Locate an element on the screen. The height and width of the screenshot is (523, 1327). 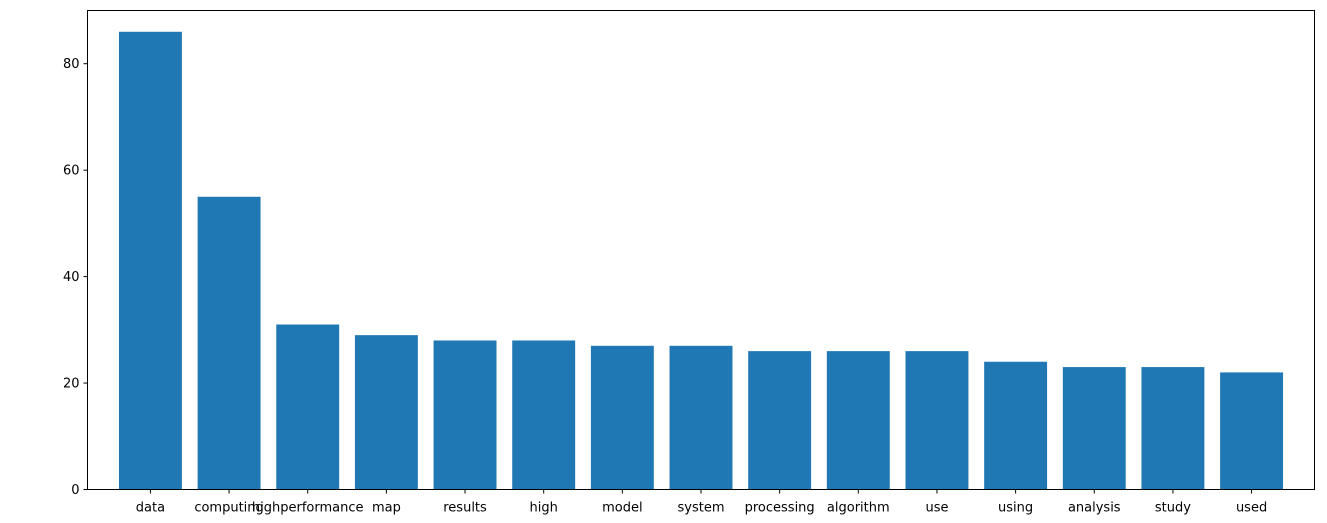
y-tick-label: 20 is located at coordinates (71, 384).